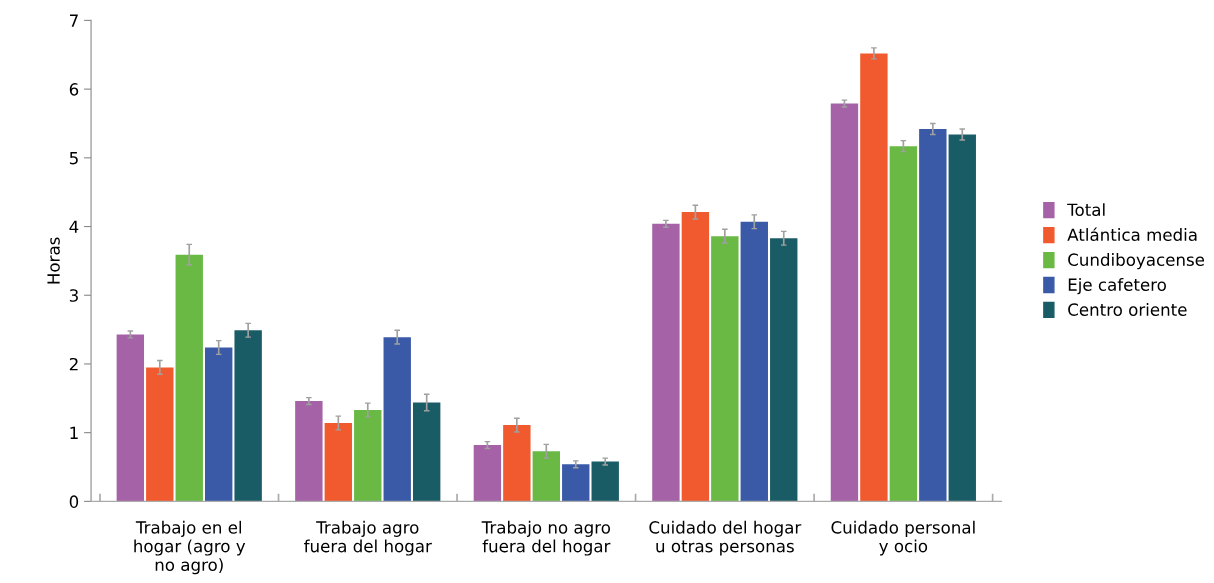 Image resolution: width=1214 pixels, height=583 pixels. Describe the element at coordinates (73, 364) in the screenshot. I see `y-tick-label: 2` at that location.